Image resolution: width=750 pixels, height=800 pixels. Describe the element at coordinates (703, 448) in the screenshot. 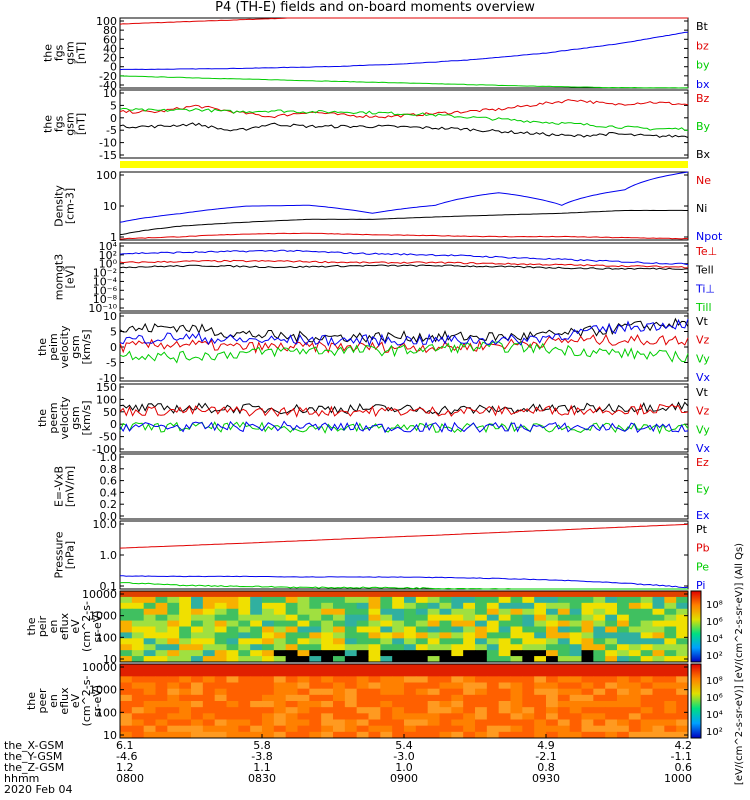

I see `legend-Vx: Vx` at that location.